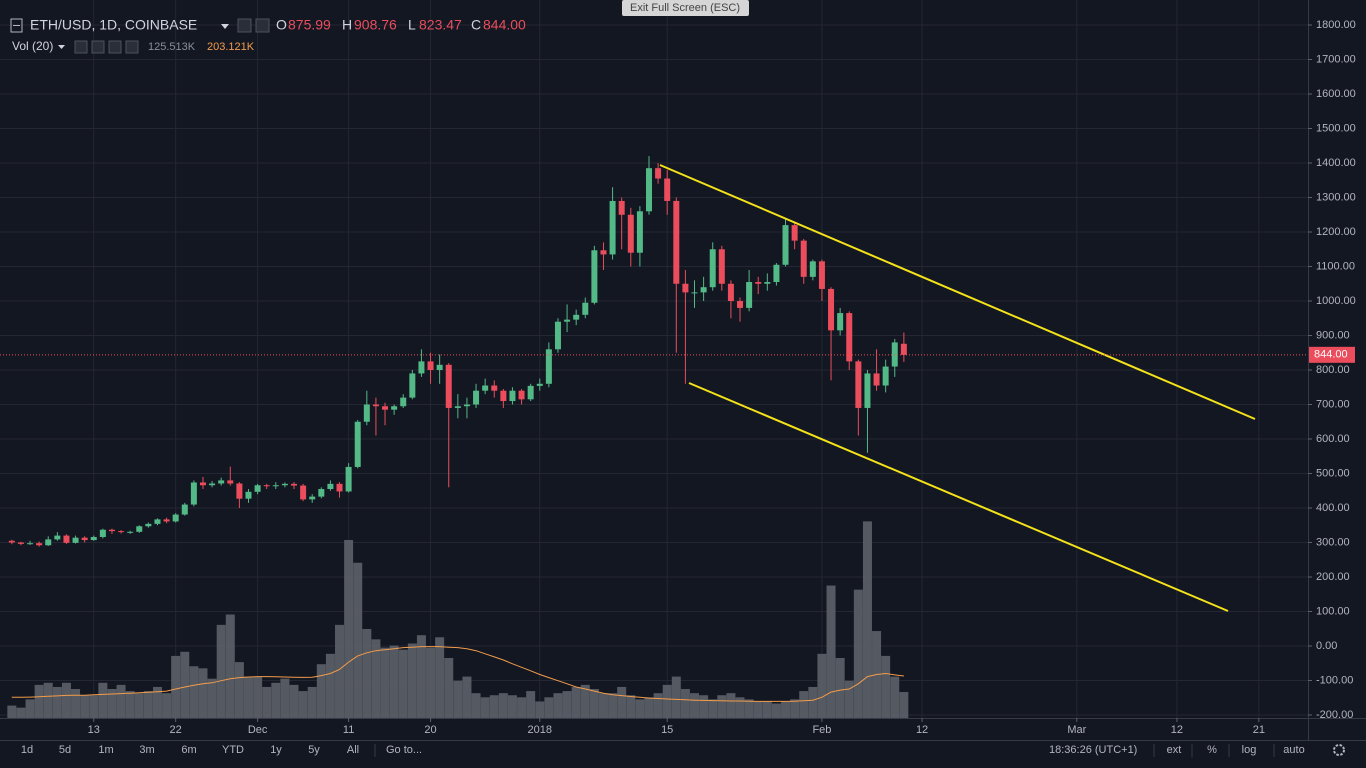 The width and height of the screenshot is (1366, 768). Describe the element at coordinates (1076, 730) in the screenshot. I see `x-tick-label: Mar` at that location.